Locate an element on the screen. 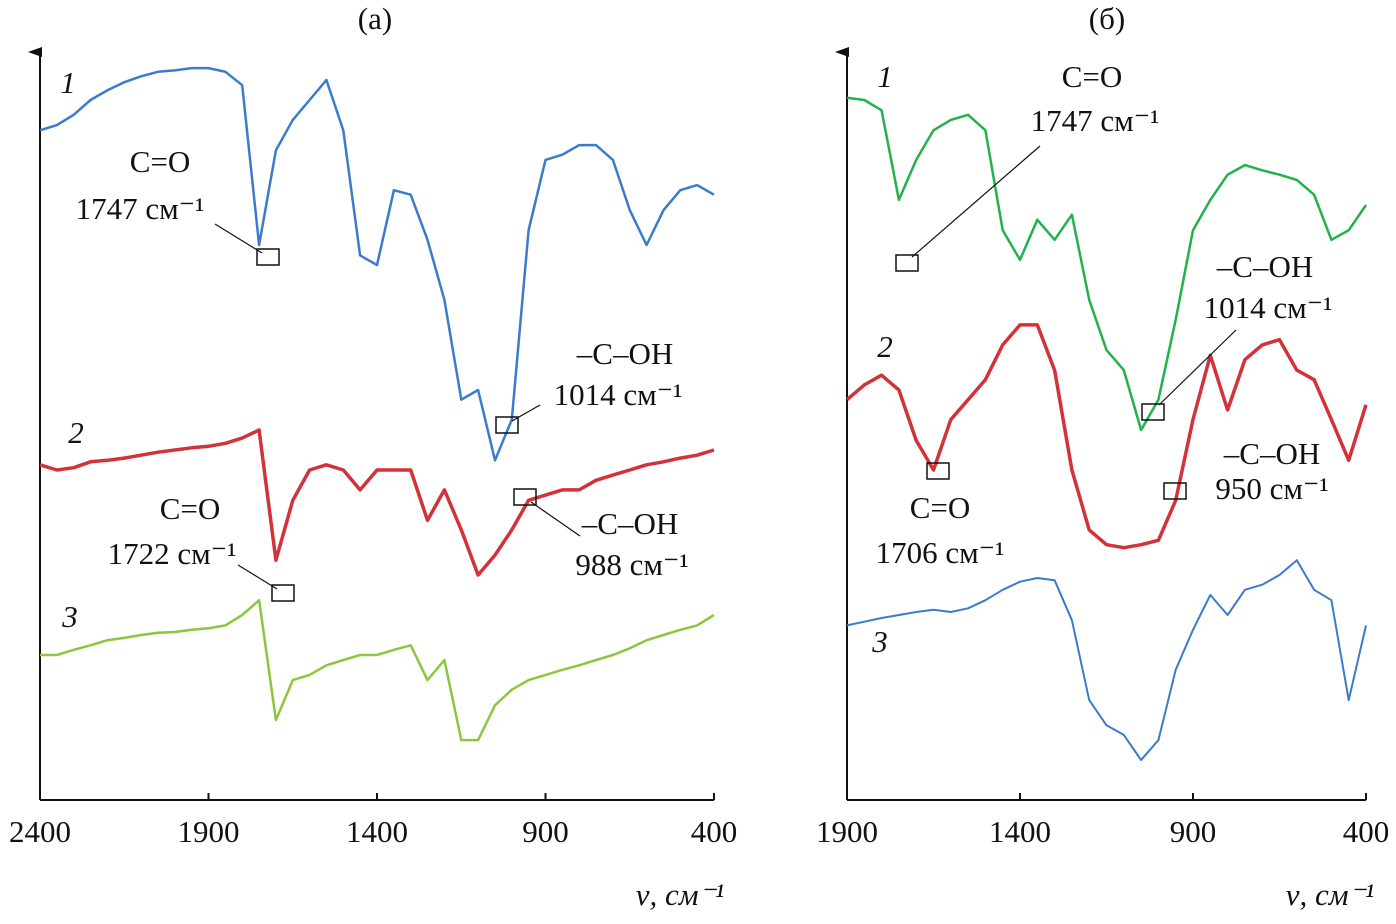  annotation-text: 1706 см⁻¹ is located at coordinates (940, 552).